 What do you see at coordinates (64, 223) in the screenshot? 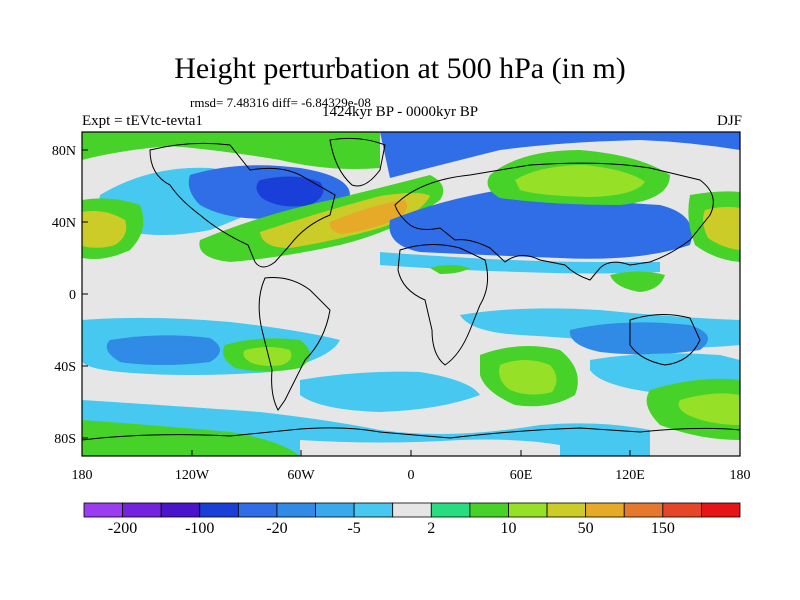
I see `lat-label: 40N` at bounding box center [64, 223].